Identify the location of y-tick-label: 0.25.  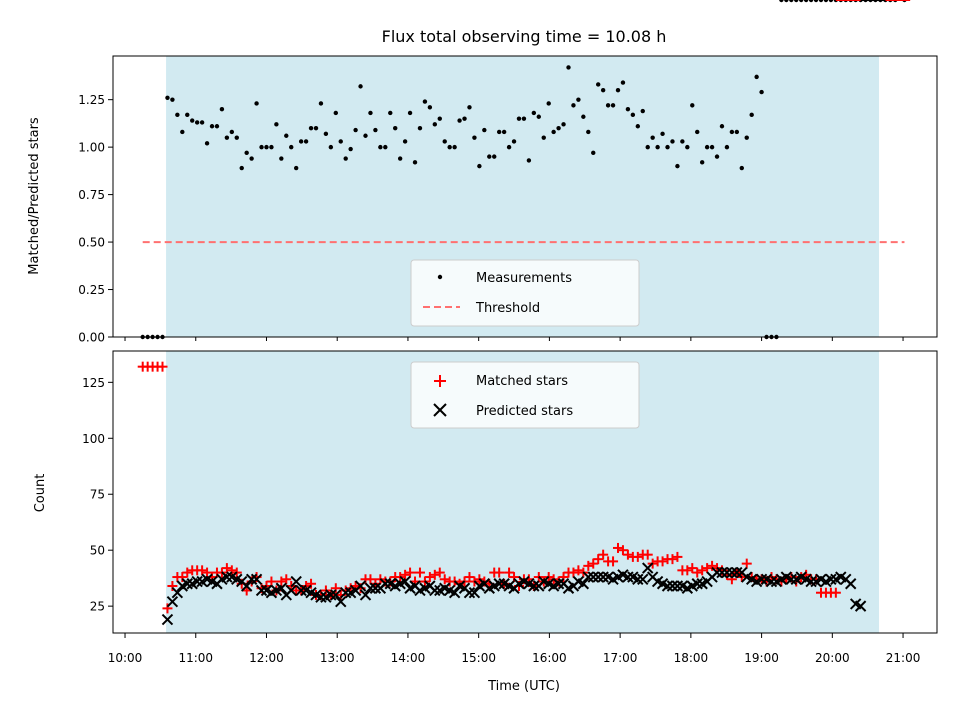
(91, 290).